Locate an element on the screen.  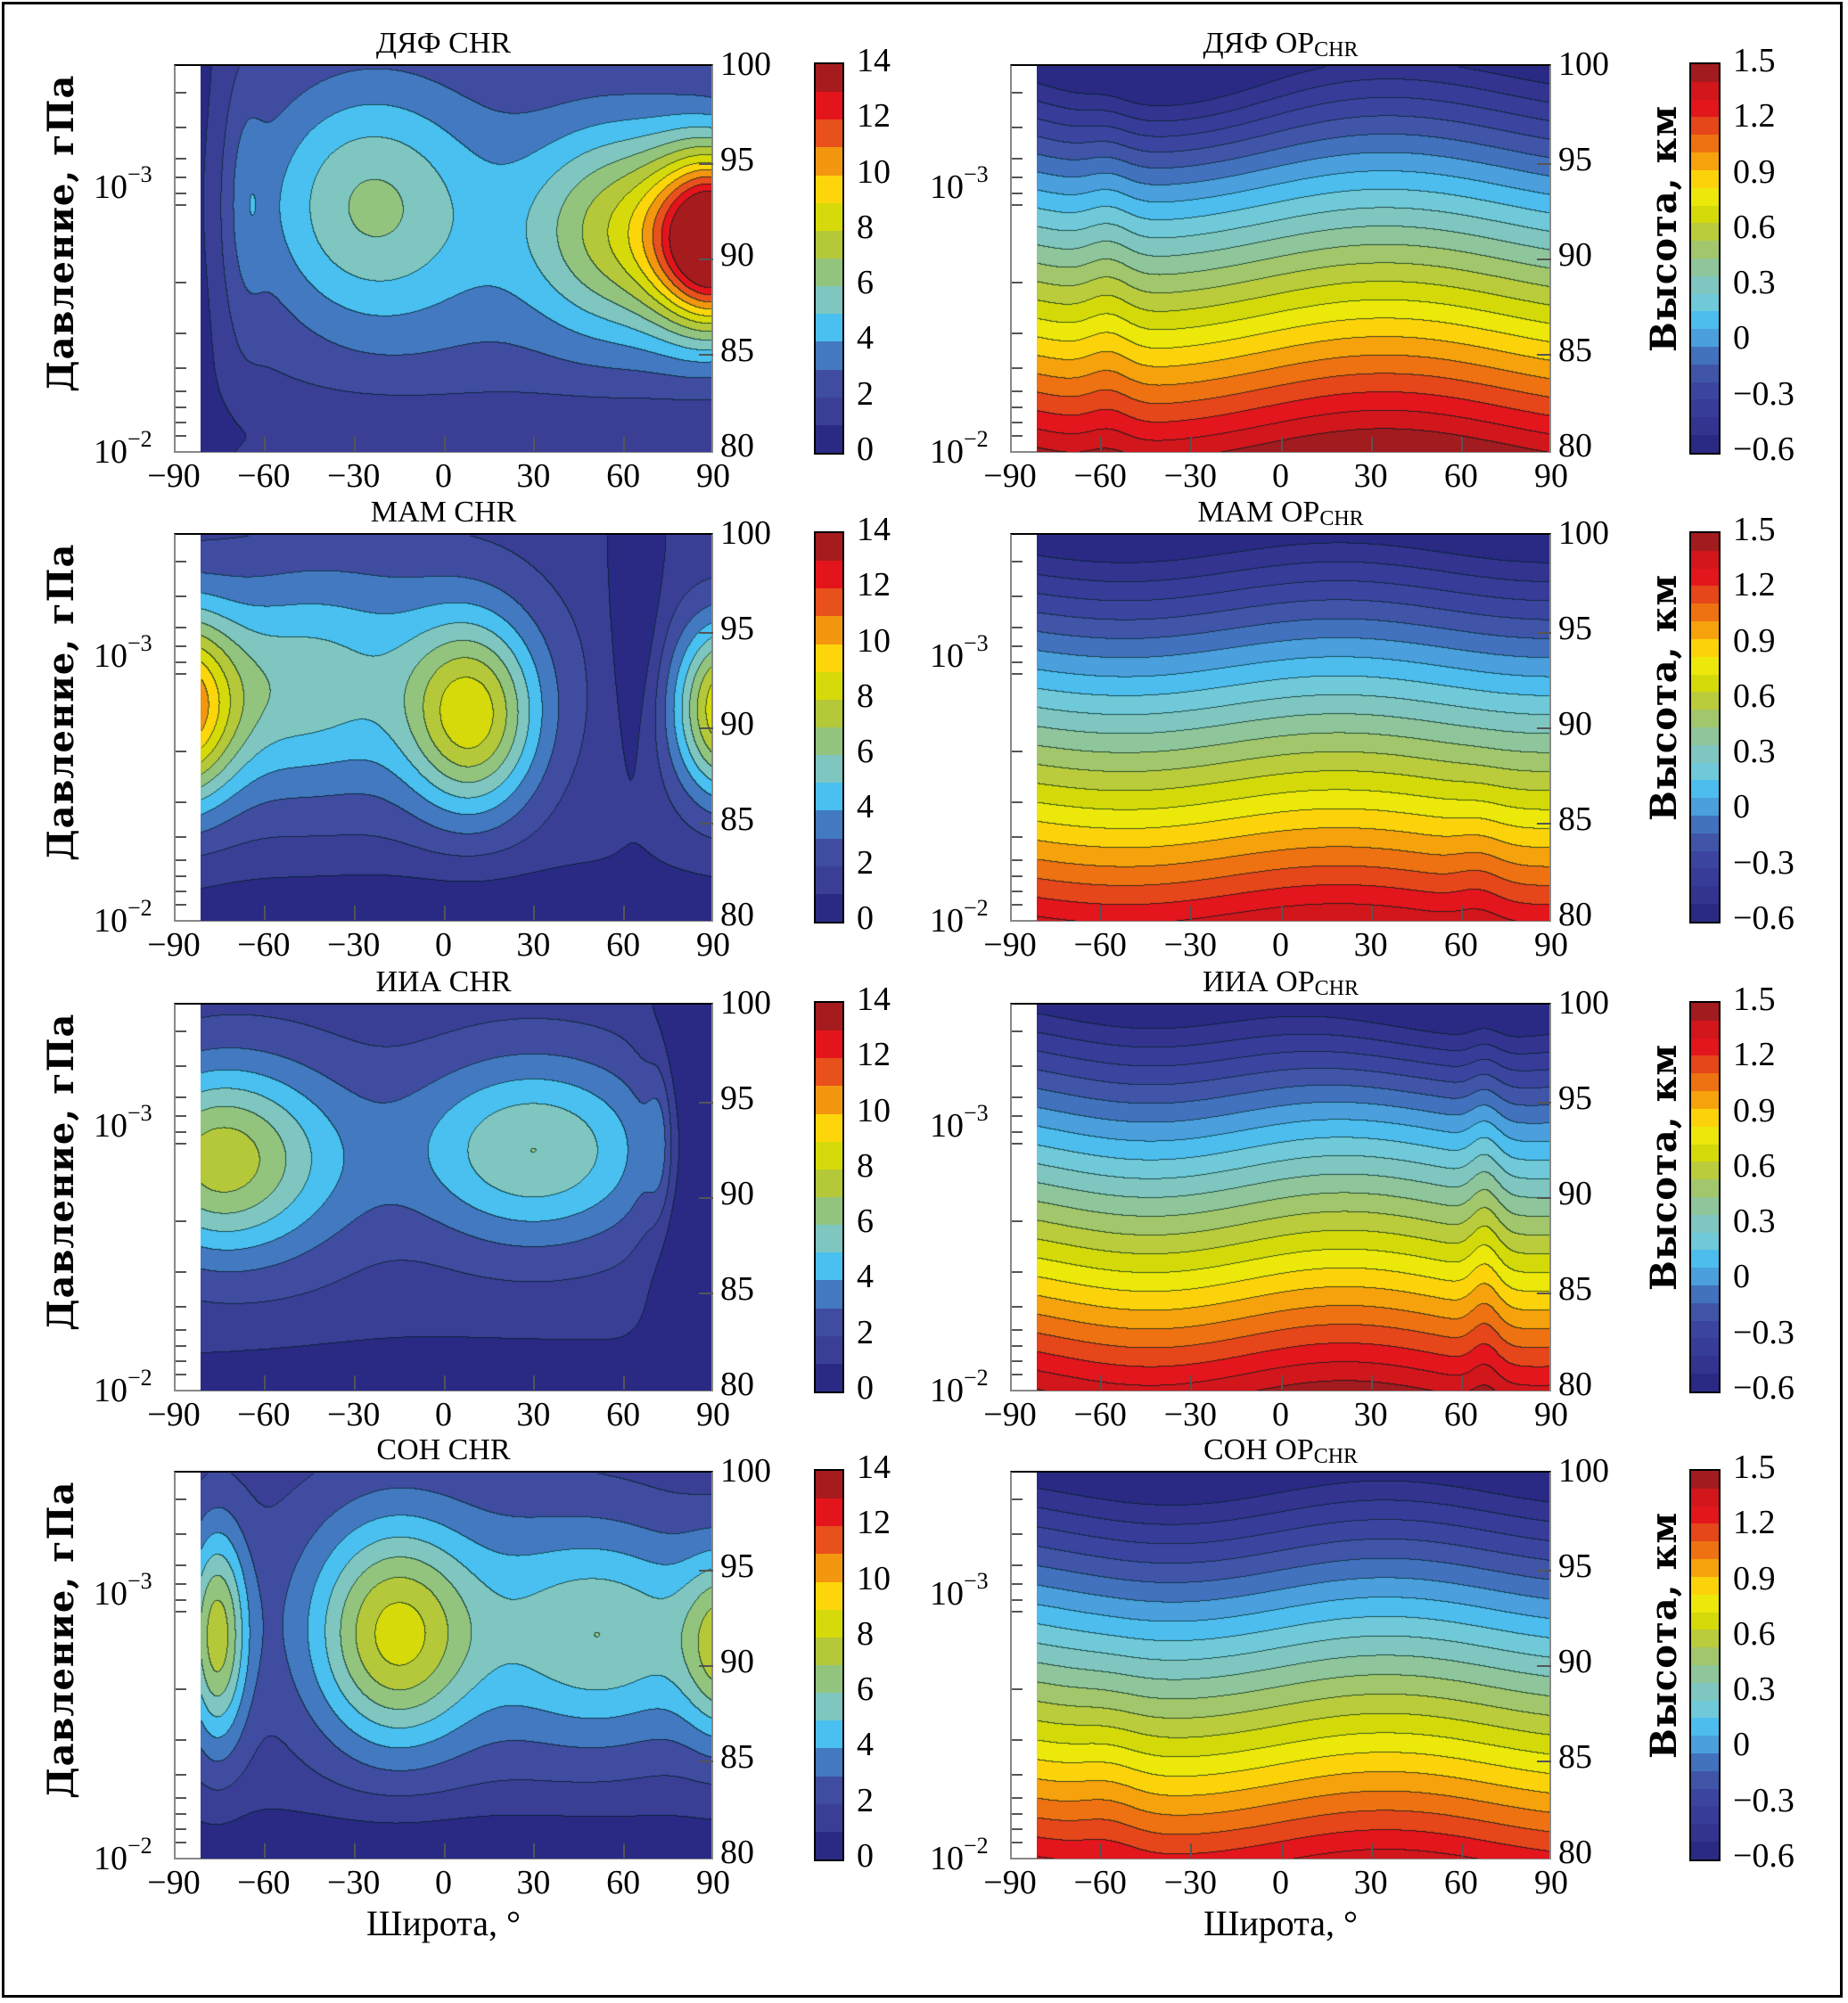
x-tick-label: −60 is located at coordinates (1100, 1882).